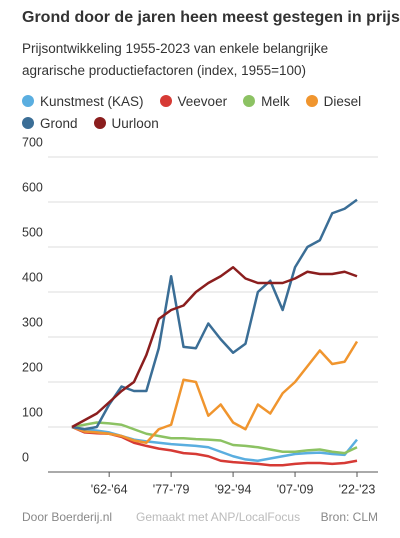 The image size is (400, 538). What do you see at coordinates (357, 489) in the screenshot?
I see `x-tick-label: '22-'23` at bounding box center [357, 489].